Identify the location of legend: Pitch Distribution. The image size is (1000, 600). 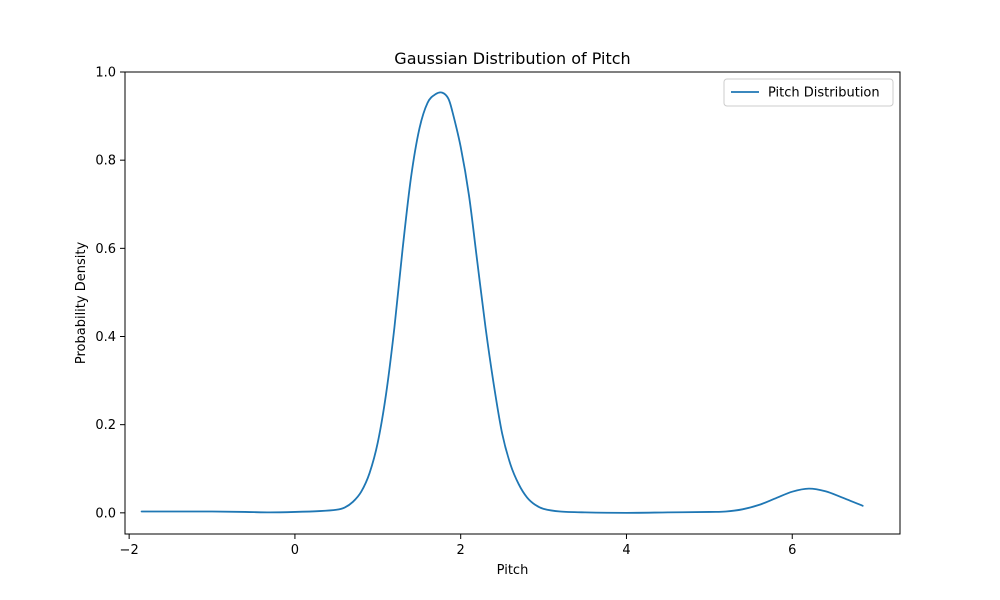
(808, 92).